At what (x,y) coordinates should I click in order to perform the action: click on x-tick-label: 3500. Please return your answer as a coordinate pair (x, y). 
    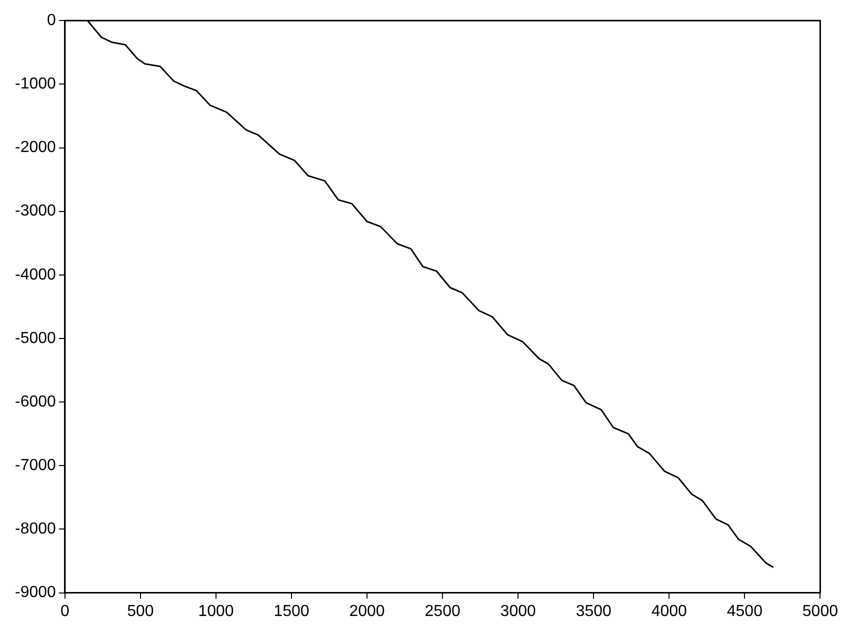
    Looking at the image, I should click on (594, 611).